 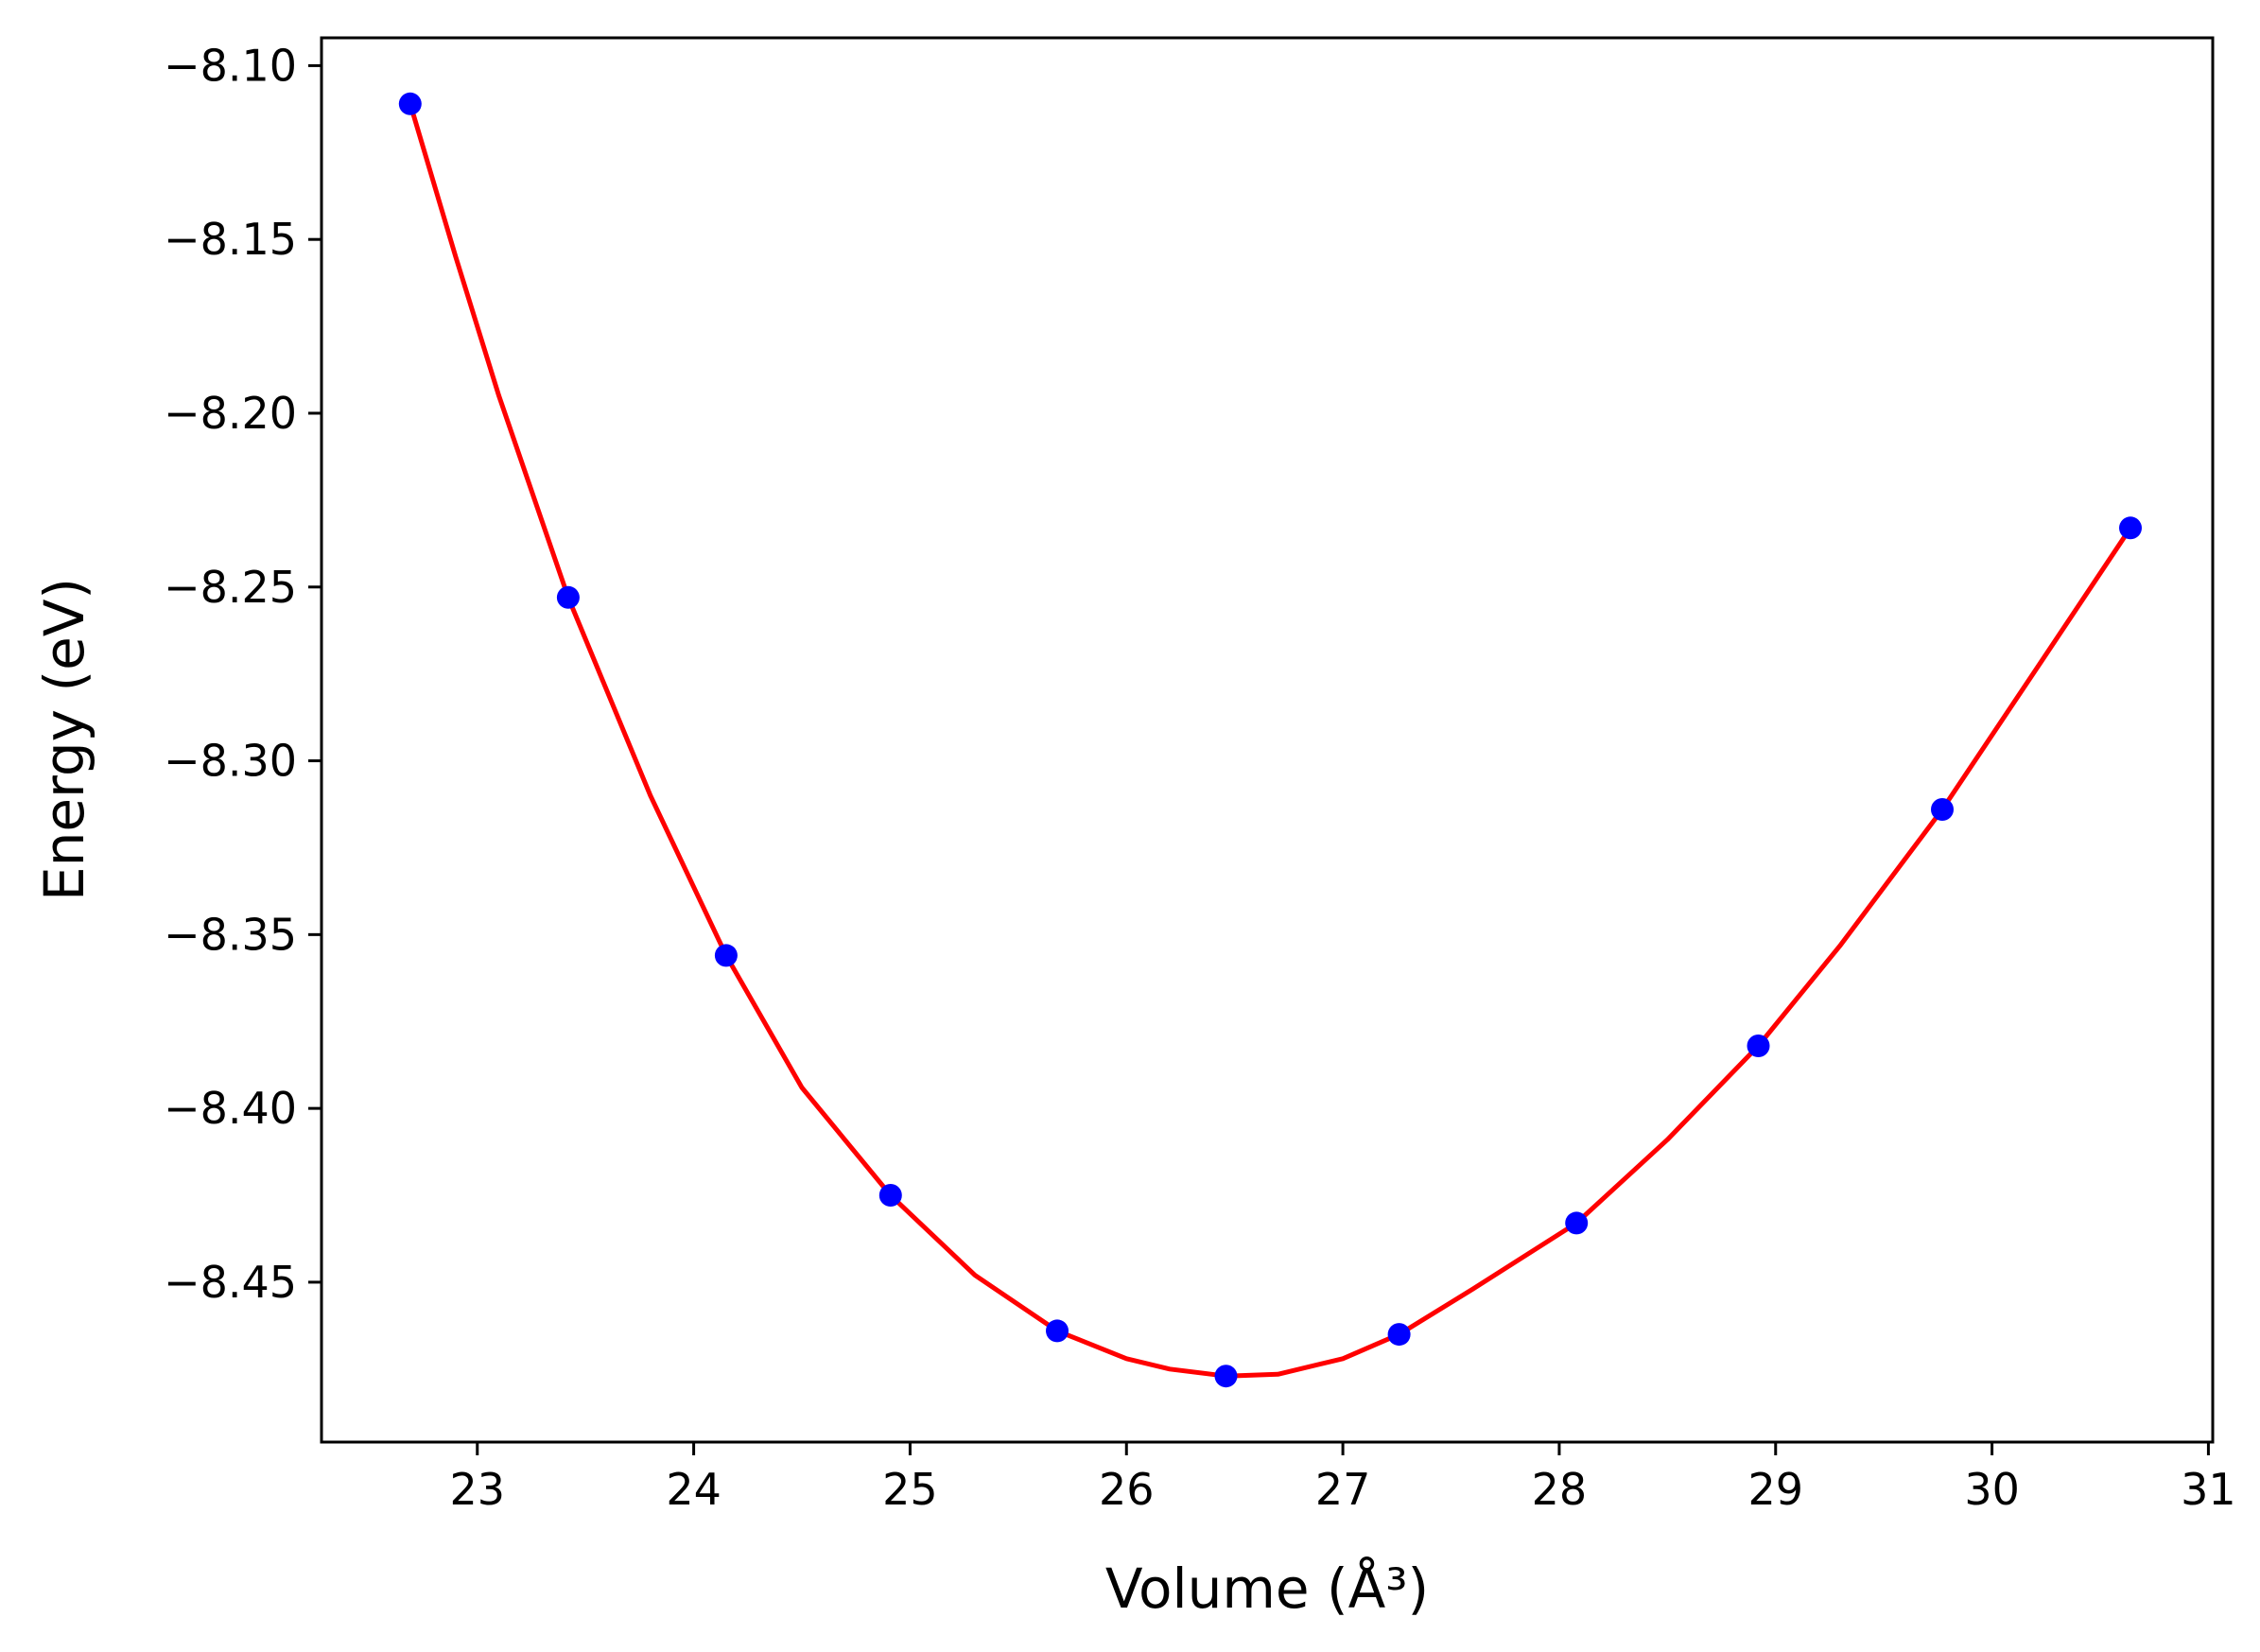 I want to click on y-tick-label: −8.40, so click(x=230, y=1109).